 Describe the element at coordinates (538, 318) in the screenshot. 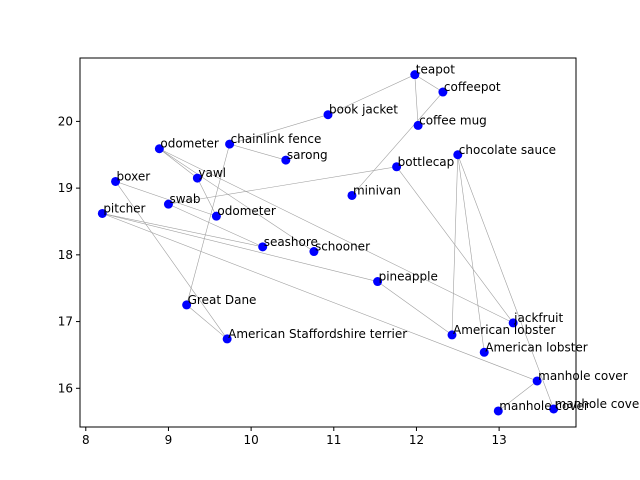

I see `point-label: jackfruit` at that location.